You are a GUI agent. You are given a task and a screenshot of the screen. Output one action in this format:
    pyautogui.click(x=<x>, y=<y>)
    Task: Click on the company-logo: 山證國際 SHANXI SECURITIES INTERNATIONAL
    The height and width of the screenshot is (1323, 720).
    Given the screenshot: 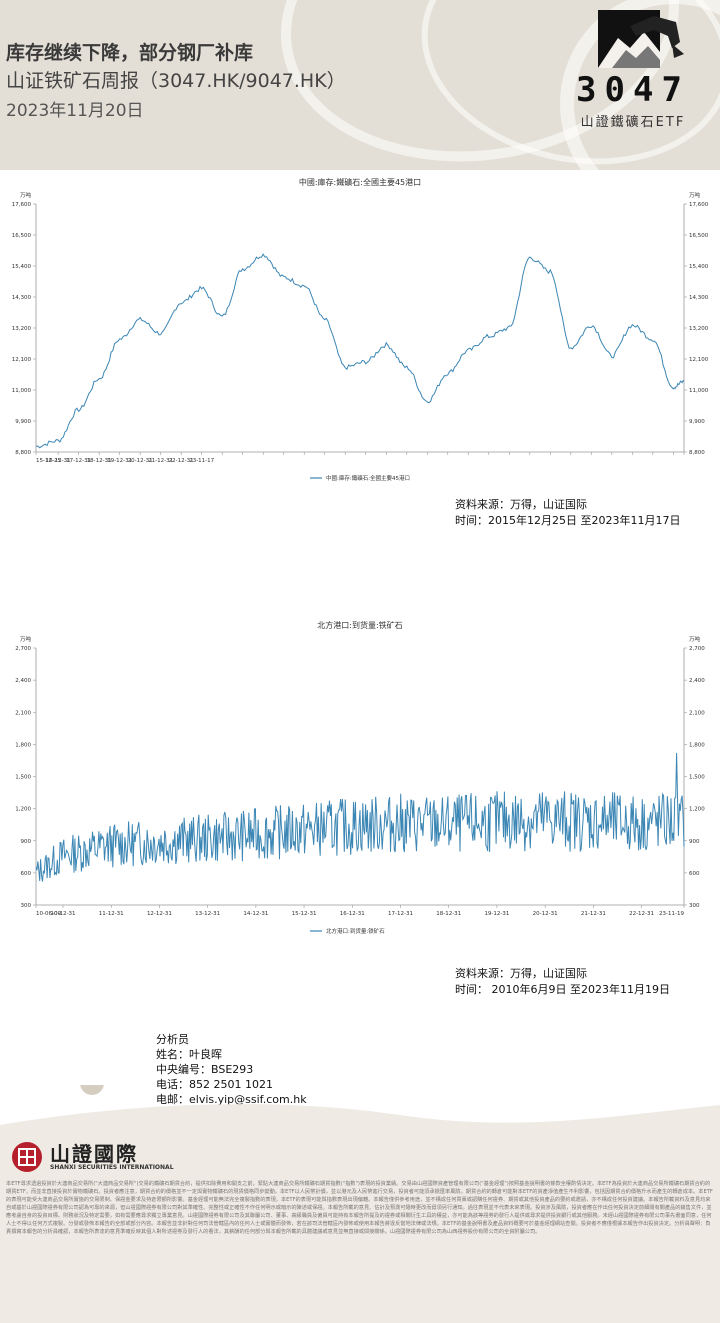 What is the action you would take?
    pyautogui.click(x=110, y=1158)
    